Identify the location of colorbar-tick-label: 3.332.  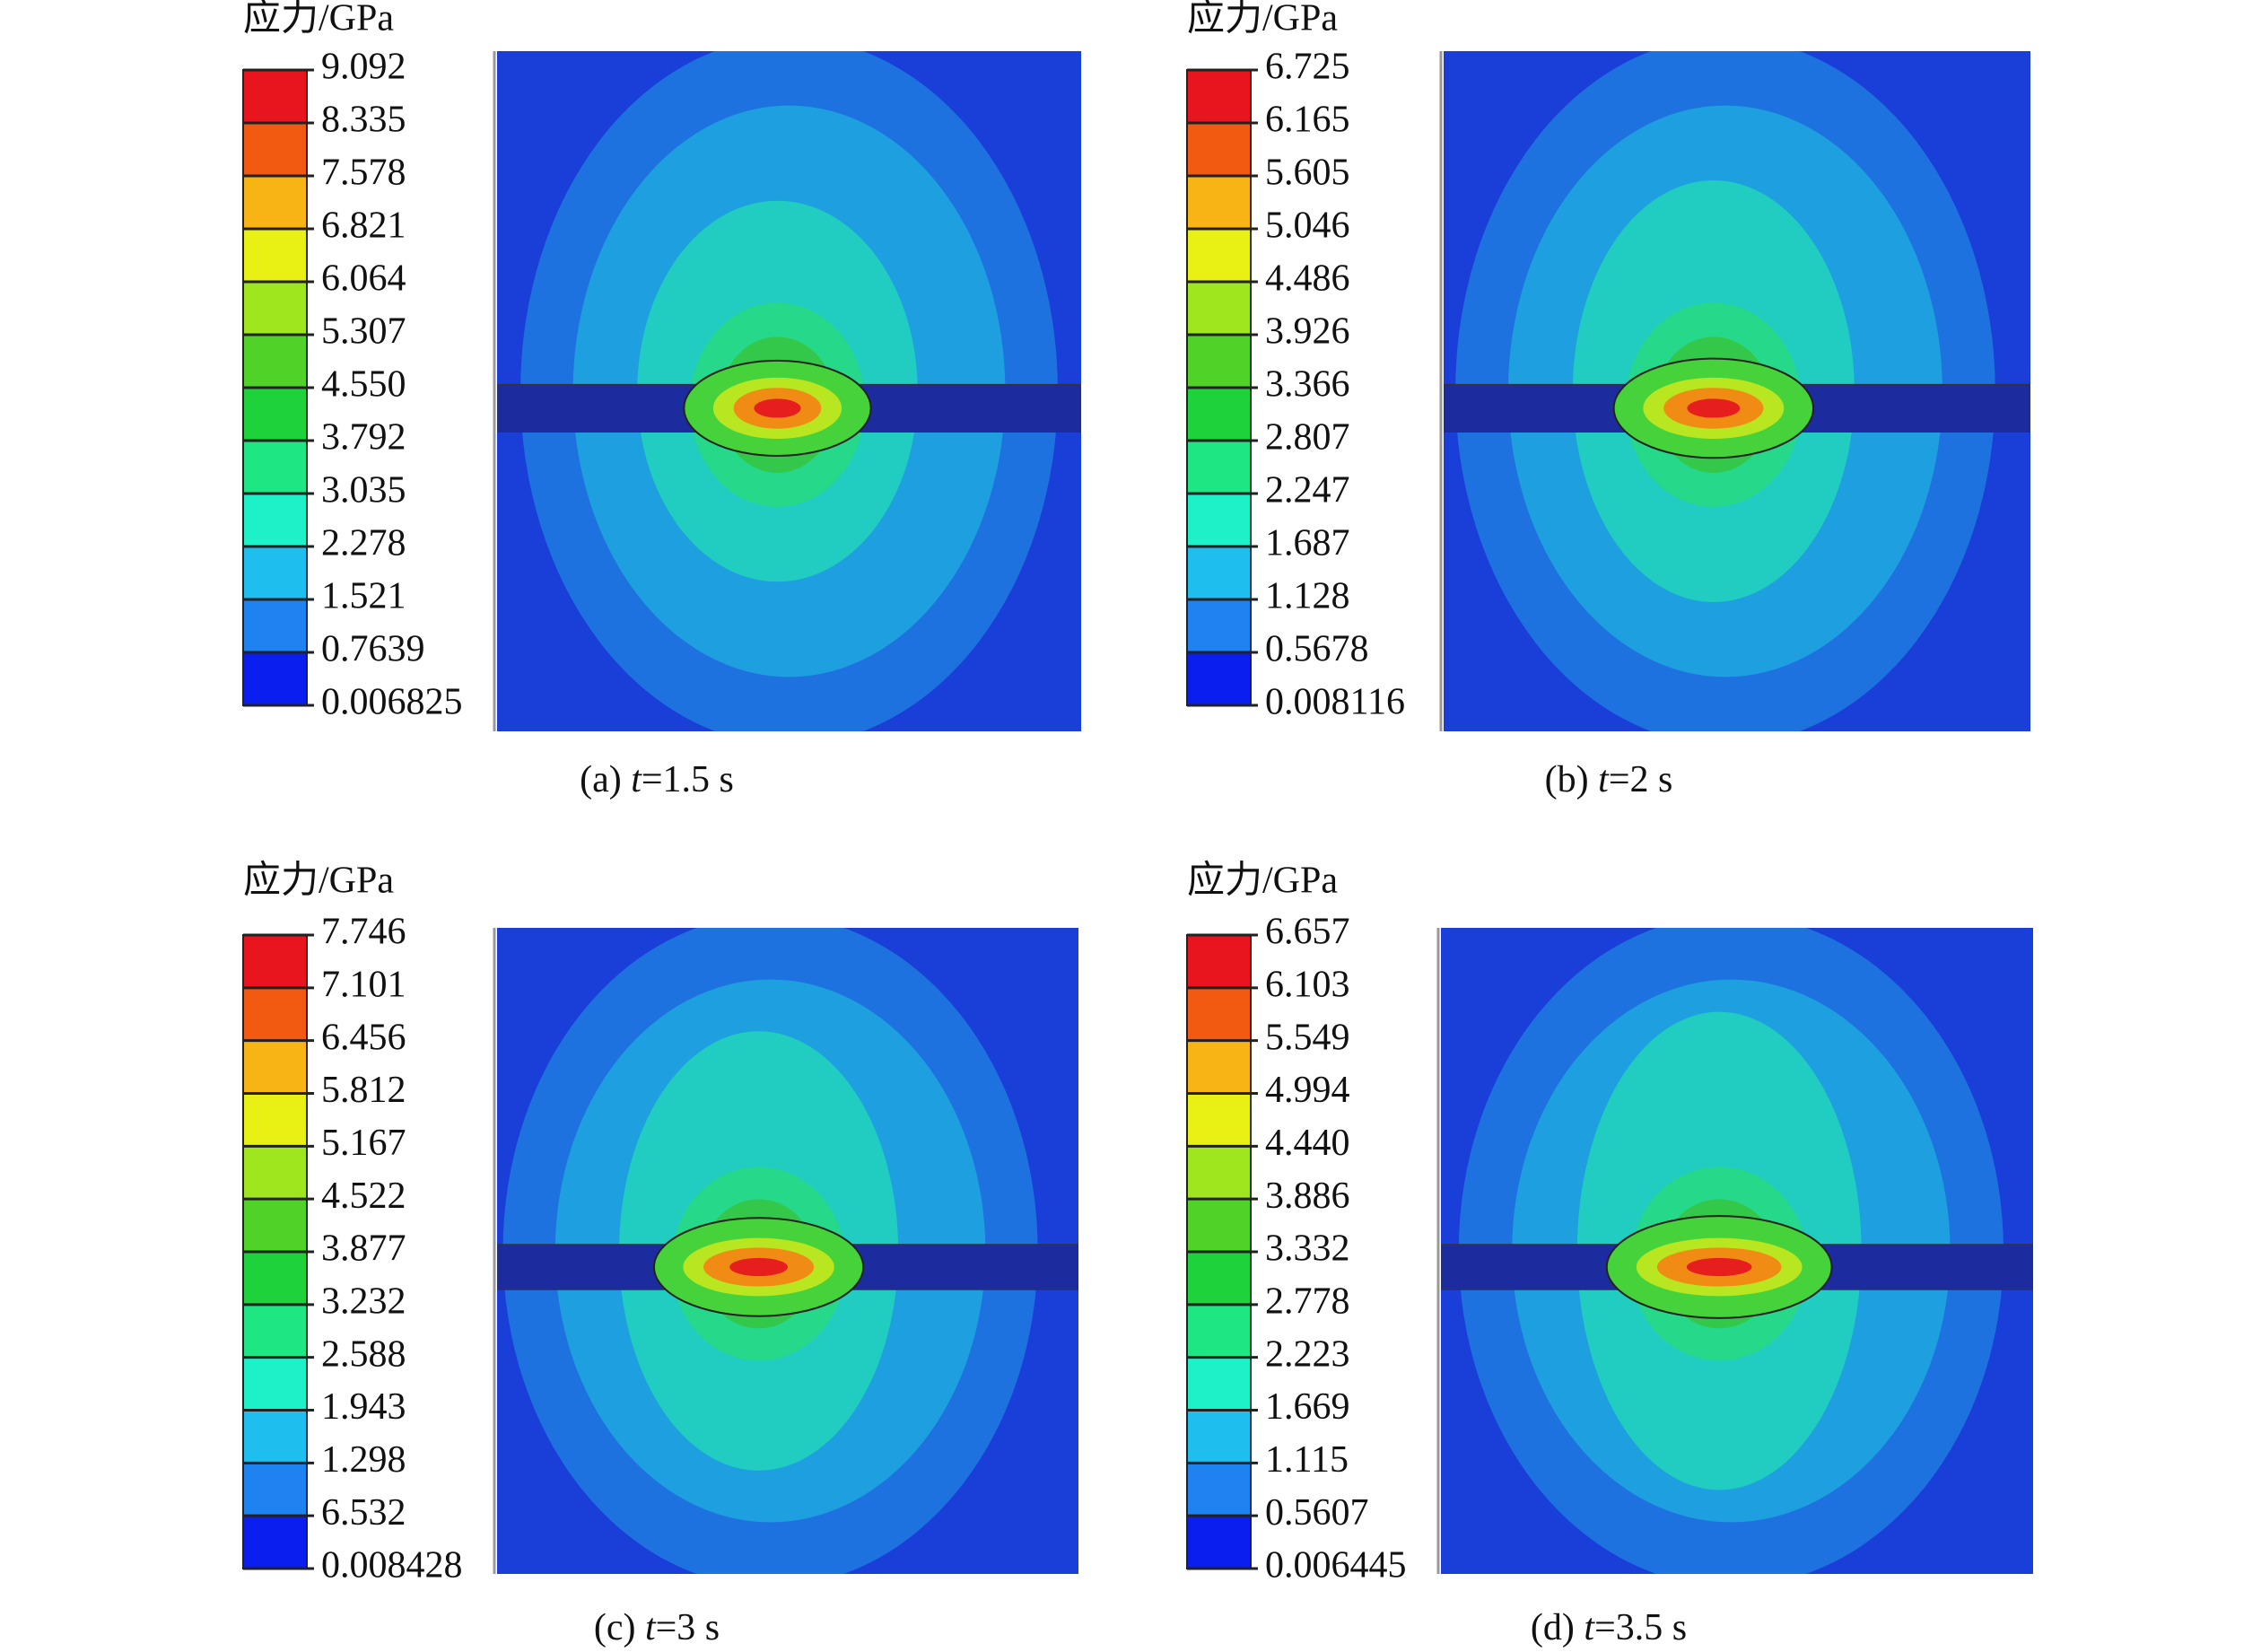
(1308, 1249).